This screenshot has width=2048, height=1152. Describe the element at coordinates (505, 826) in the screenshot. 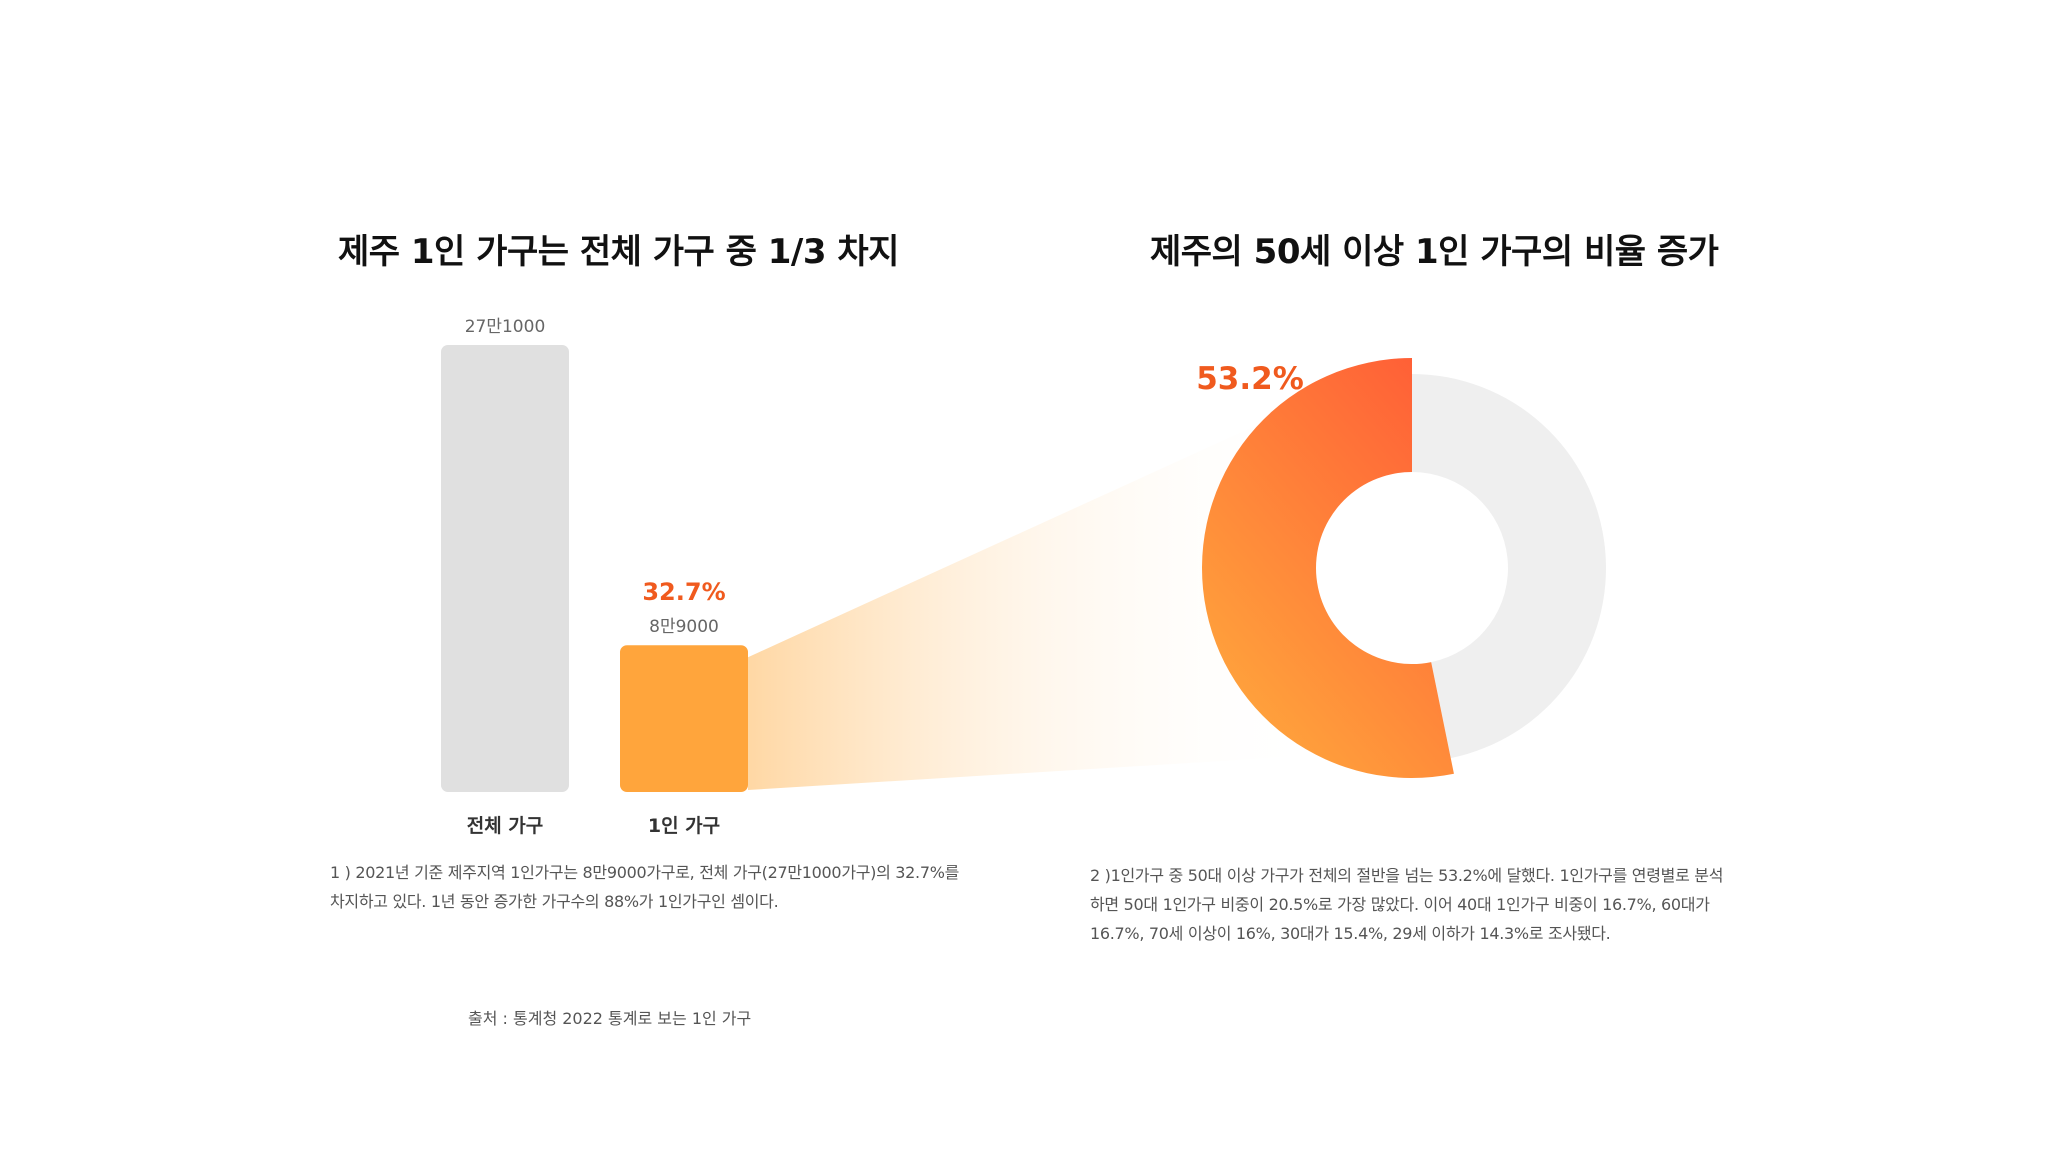

I see `bar-category-label: 전체 가구` at that location.